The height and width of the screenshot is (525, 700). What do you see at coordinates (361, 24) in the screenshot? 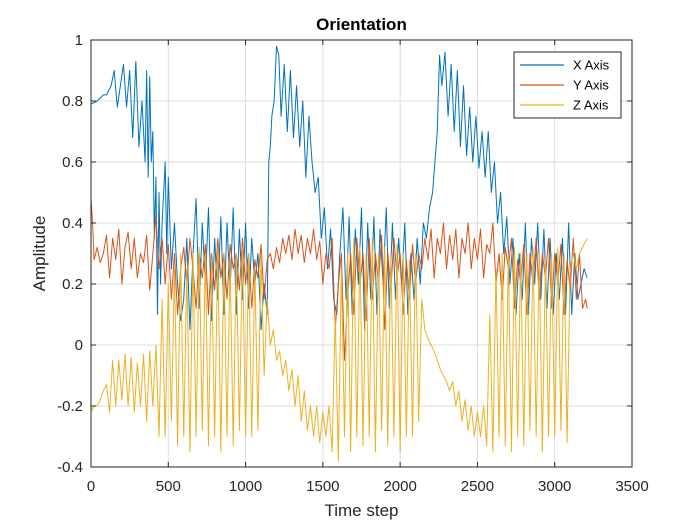
I see `chart-title: Orientation` at bounding box center [361, 24].